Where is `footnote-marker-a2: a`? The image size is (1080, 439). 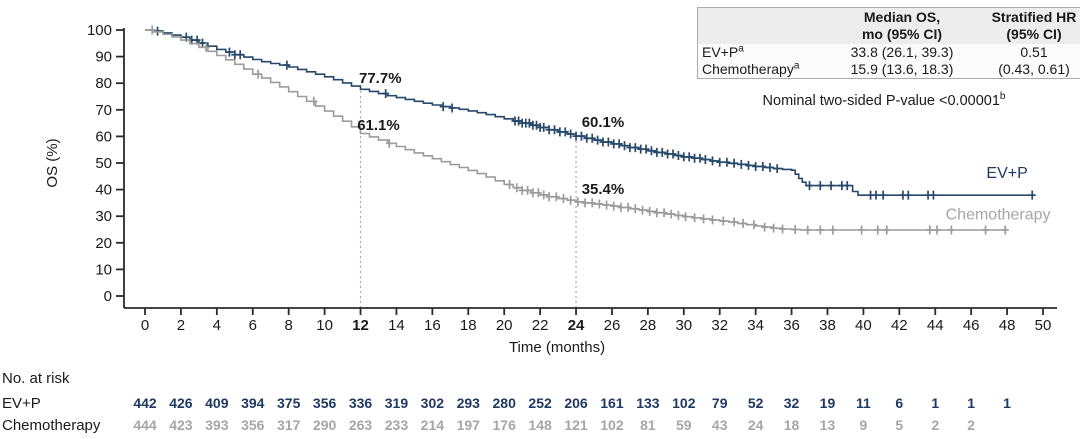
footnote-marker-a2: a is located at coordinates (796, 66).